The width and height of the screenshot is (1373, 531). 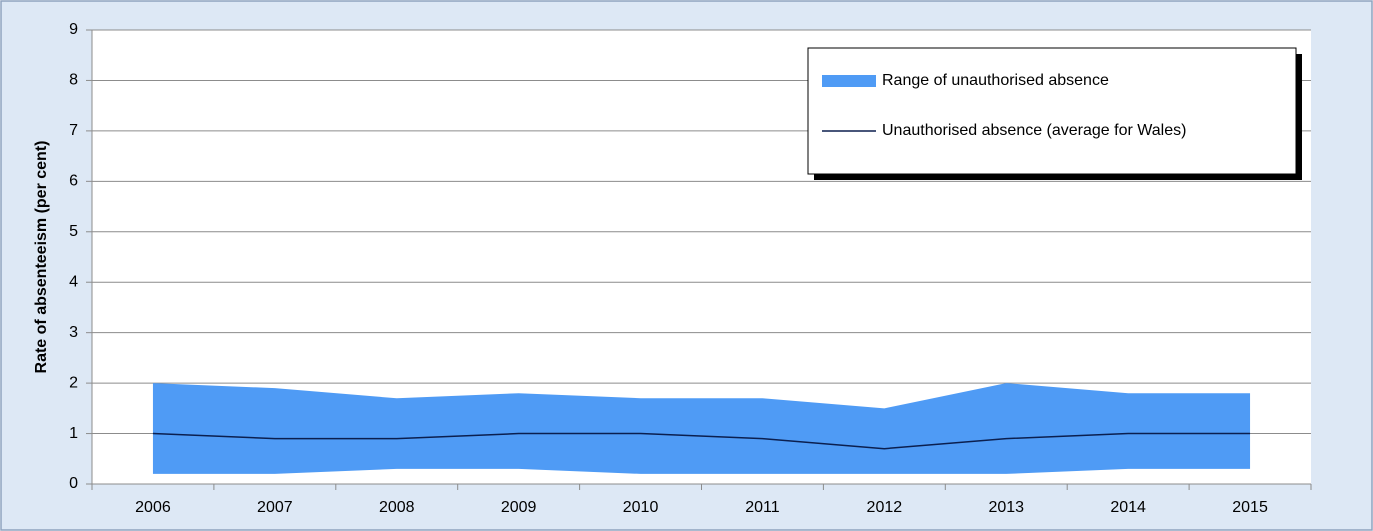 What do you see at coordinates (73, 181) in the screenshot?
I see `y-tick-label: 6` at bounding box center [73, 181].